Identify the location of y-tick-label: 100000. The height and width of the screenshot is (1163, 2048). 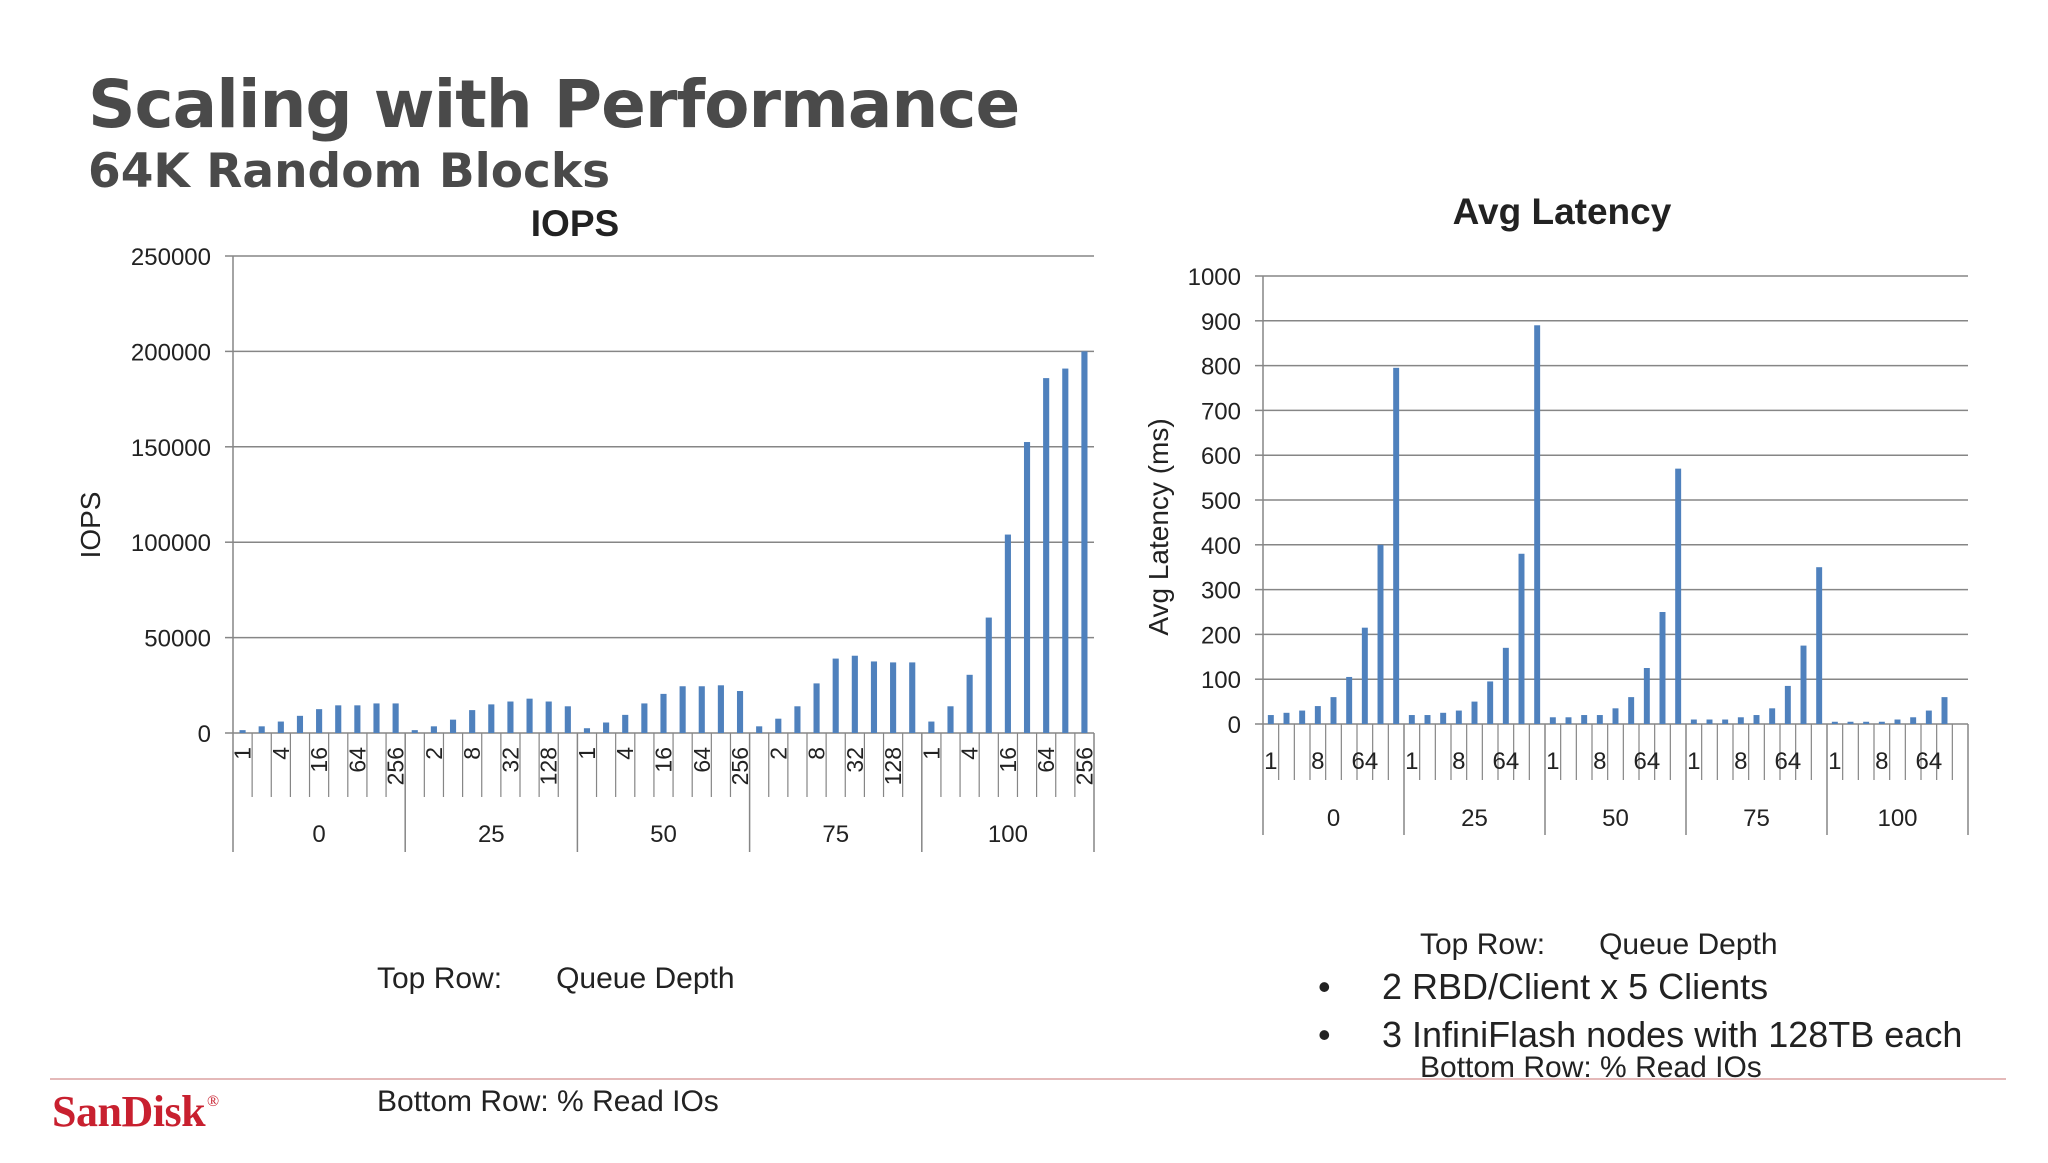
(171, 543).